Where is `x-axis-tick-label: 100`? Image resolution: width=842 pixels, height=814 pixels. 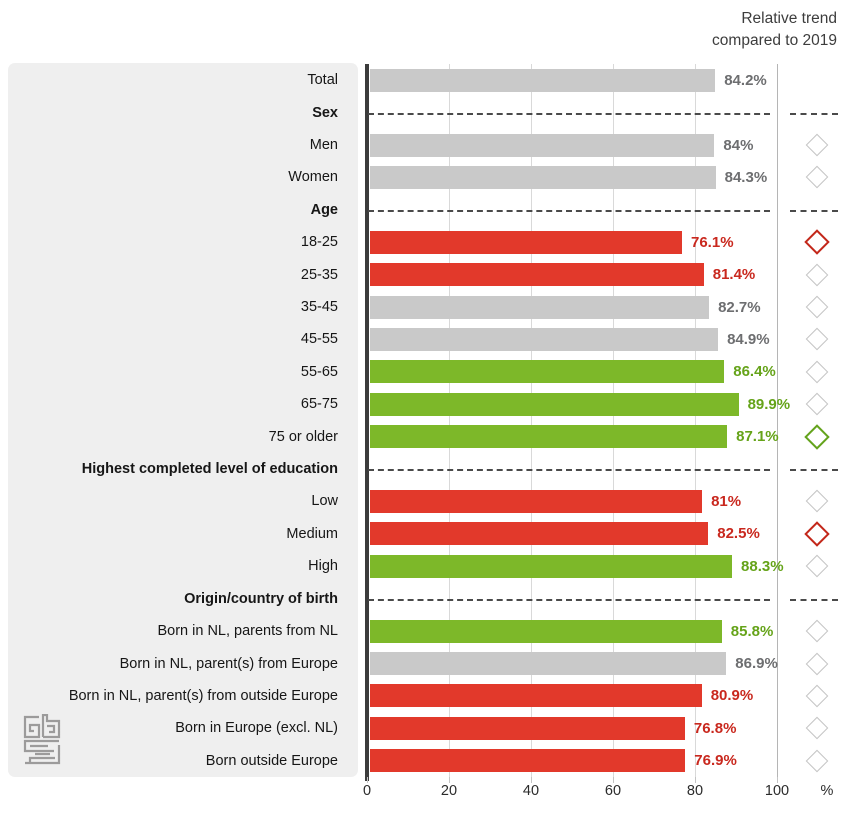 x-axis-tick-label: 100 is located at coordinates (777, 791).